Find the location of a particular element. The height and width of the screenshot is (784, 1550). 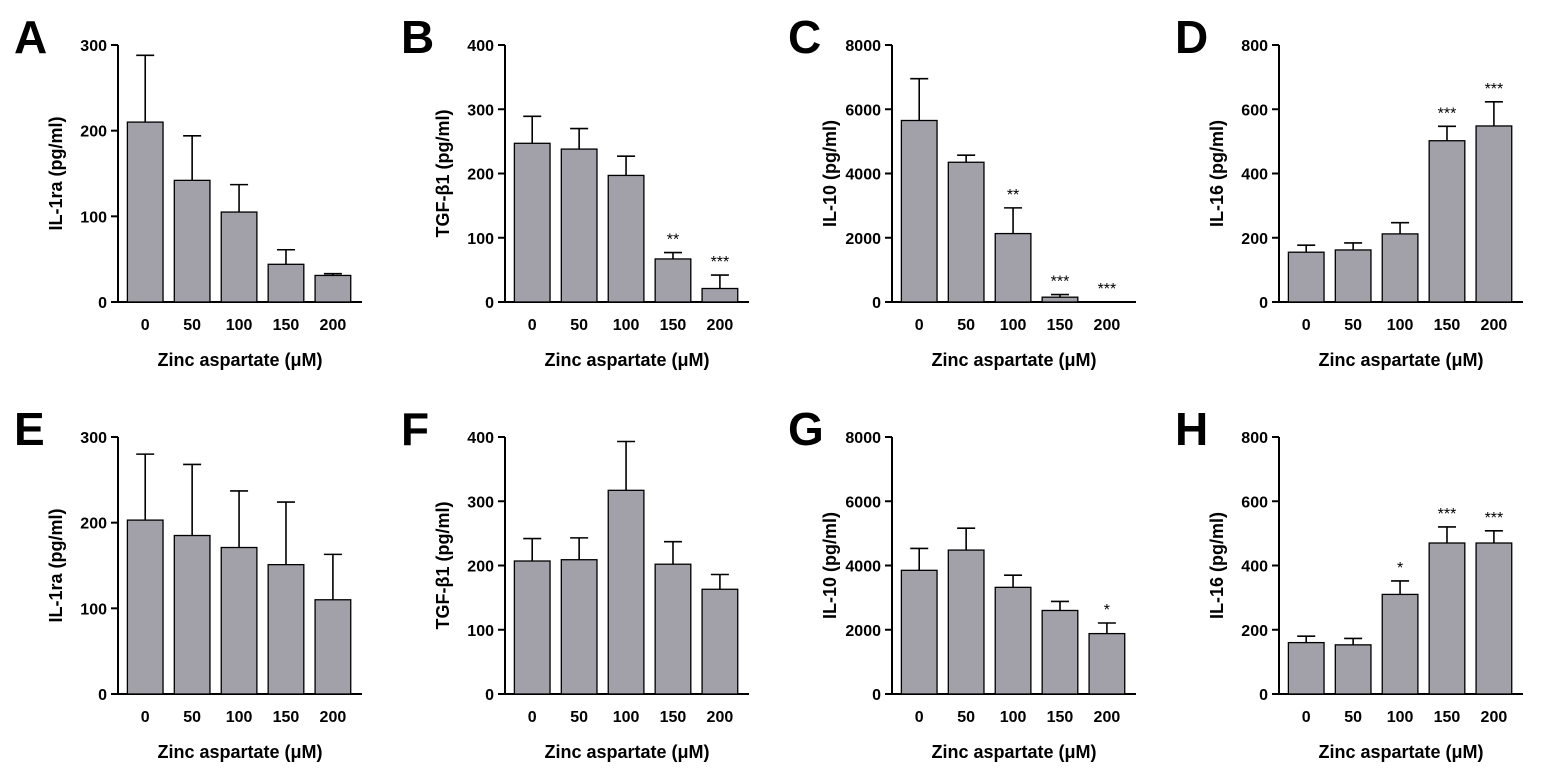

panel-letter: H is located at coordinates (1192, 429).